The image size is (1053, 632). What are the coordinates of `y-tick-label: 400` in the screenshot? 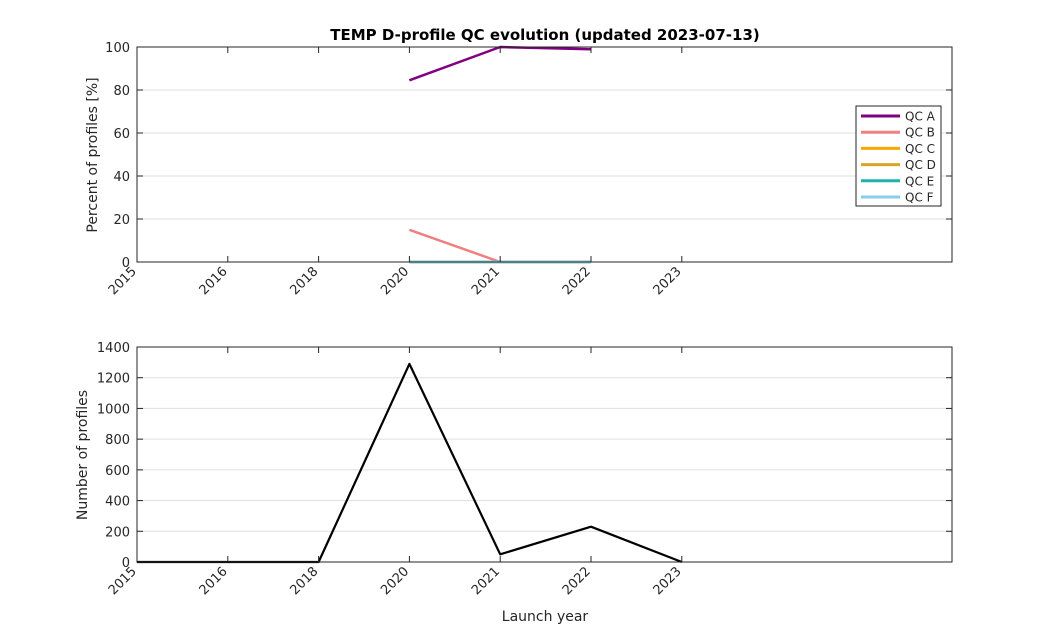 It's located at (117, 502).